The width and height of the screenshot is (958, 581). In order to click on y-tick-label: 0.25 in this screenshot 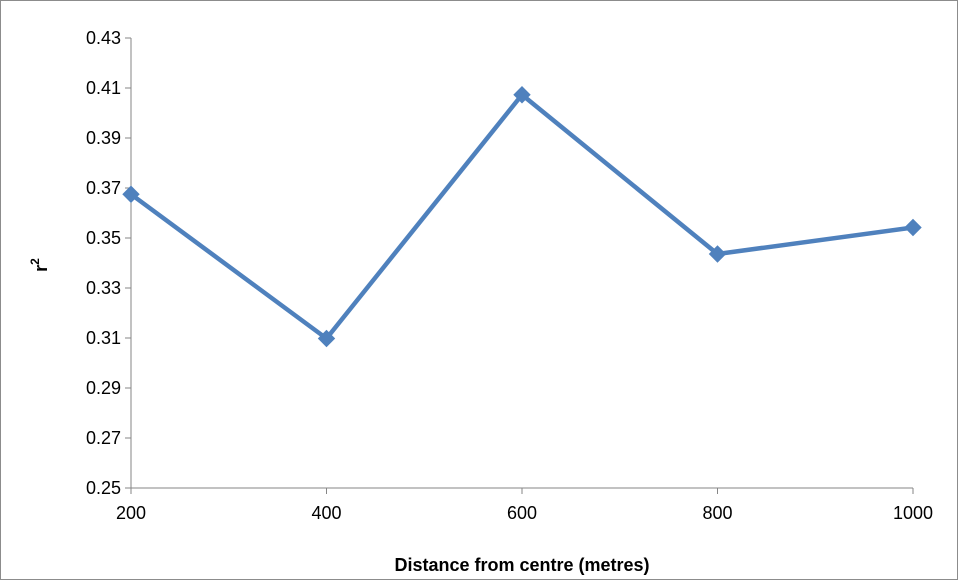, I will do `click(103, 488)`.